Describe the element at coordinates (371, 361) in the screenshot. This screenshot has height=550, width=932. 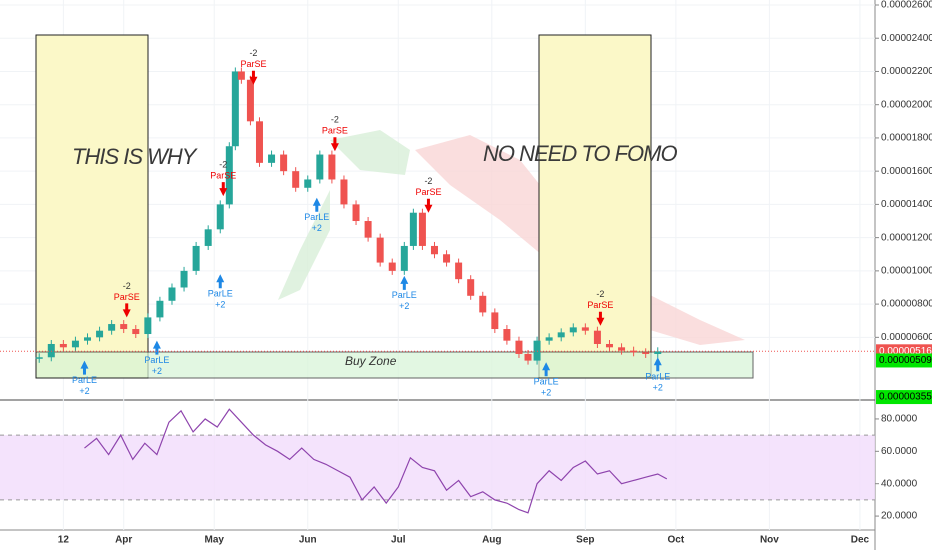
I see `buy-zone-label: Buy Zone` at that location.